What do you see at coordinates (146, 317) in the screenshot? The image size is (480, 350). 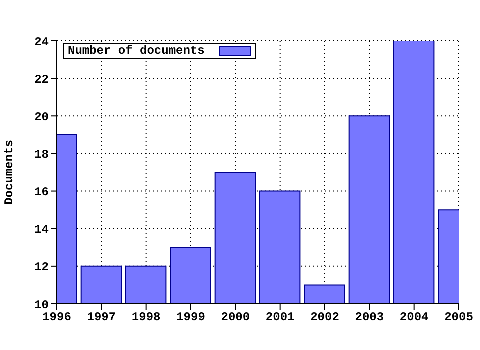 I see `x-tick-label: 1998` at bounding box center [146, 317].